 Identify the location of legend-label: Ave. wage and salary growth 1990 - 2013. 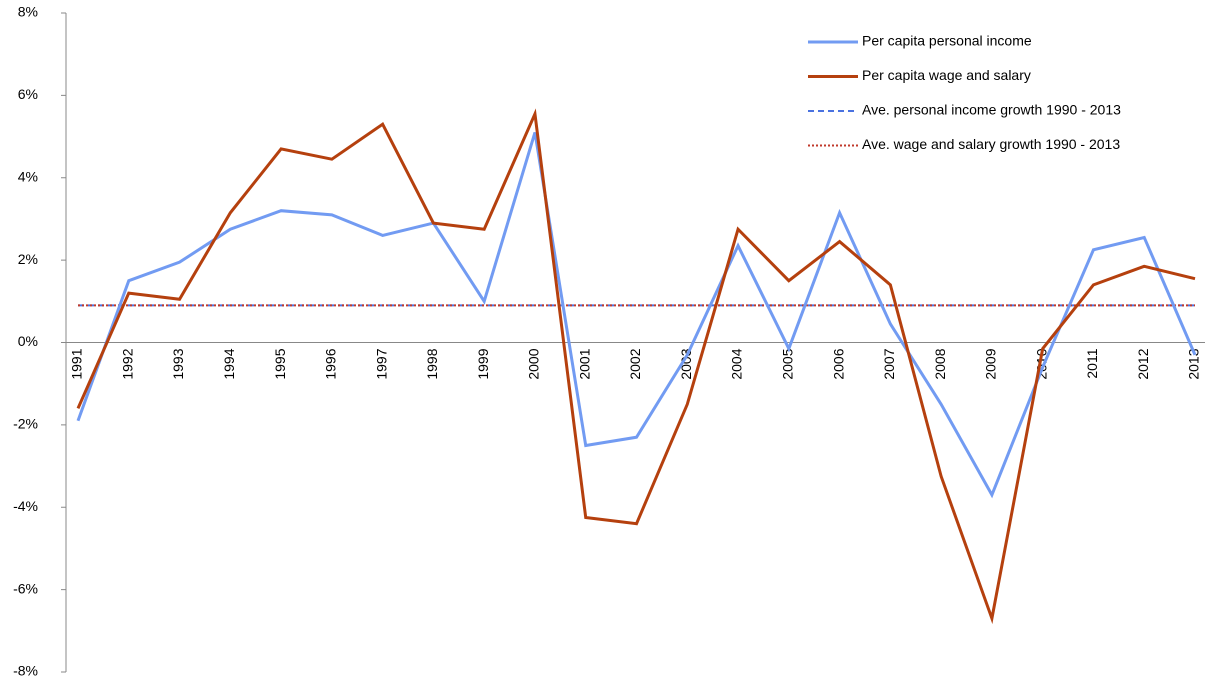
(991, 144).